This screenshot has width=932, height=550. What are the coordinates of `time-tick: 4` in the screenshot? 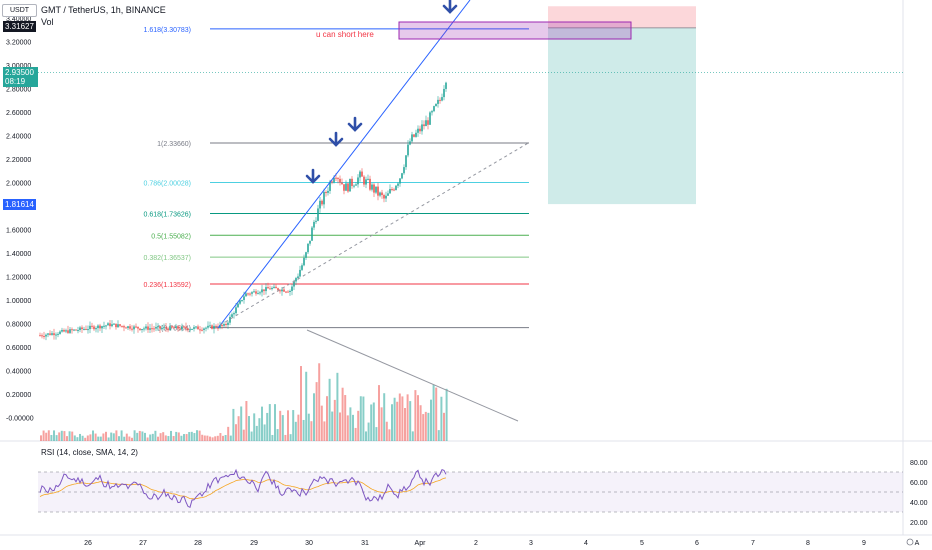 It's located at (586, 543).